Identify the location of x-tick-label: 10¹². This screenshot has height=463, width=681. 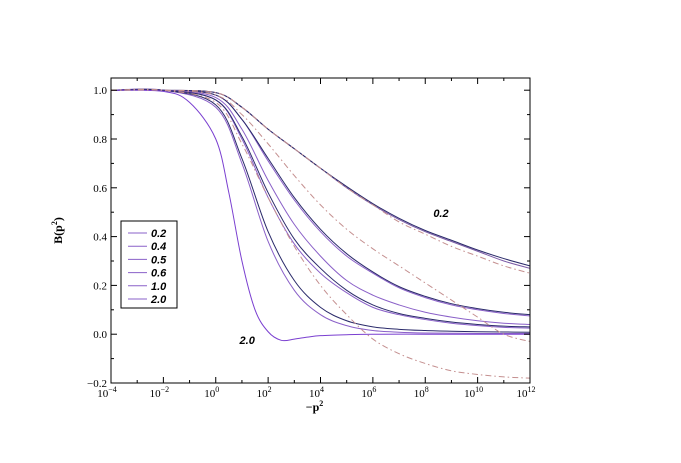
(526, 392).